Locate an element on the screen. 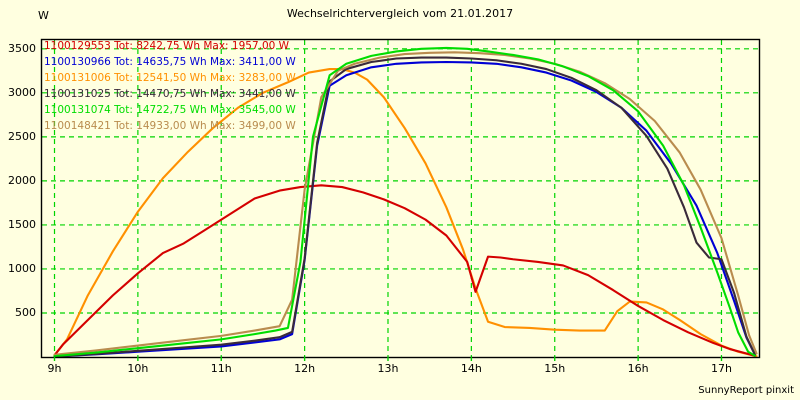 This screenshot has height=400, width=800. x-tick-label: 9h is located at coordinates (54, 368).